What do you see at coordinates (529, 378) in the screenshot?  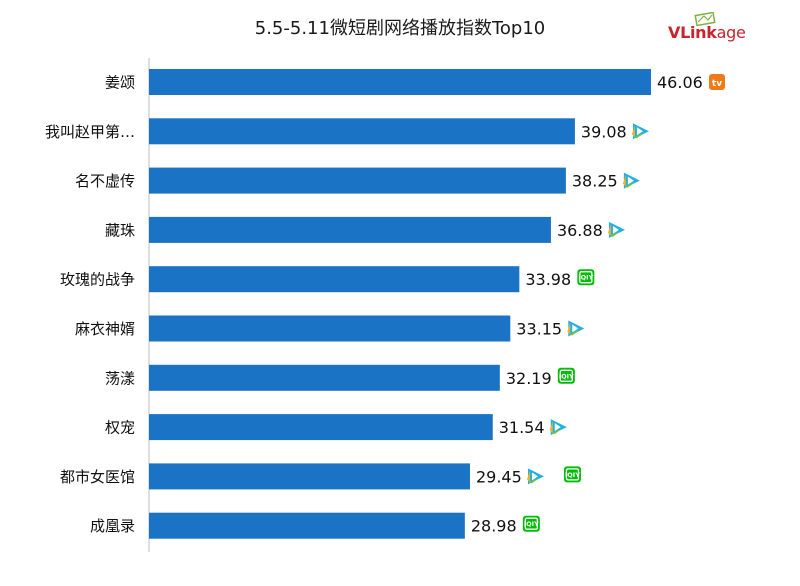 I see `value-label: 32.19` at bounding box center [529, 378].